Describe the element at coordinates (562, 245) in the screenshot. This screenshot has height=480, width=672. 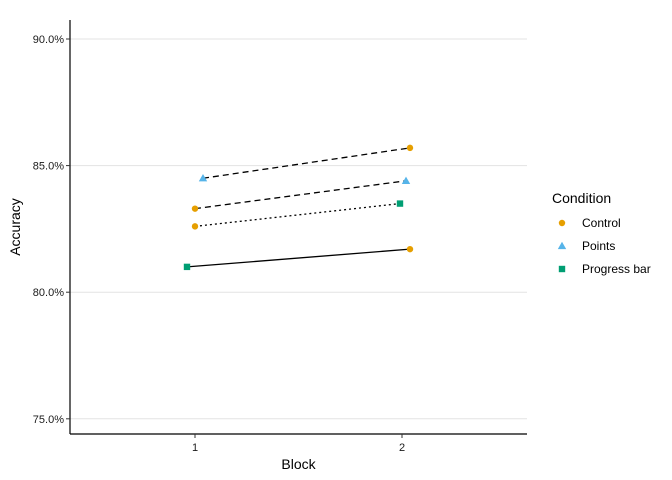
I see `legend-key-points` at that location.